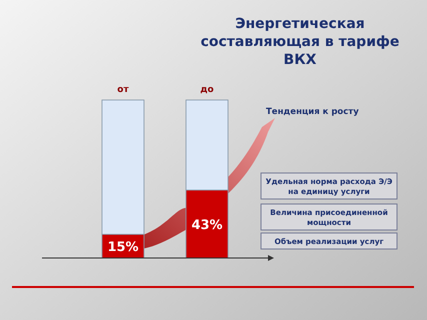  I want to click on text: Энергетическая составляющая в тарифе ВКХ, so click(300, 42).